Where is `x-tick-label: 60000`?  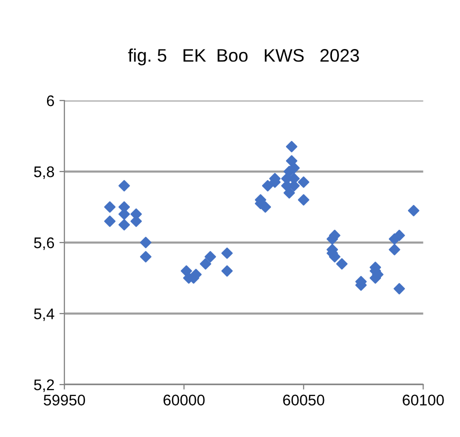 x-tick-label: 60000 is located at coordinates (184, 400).